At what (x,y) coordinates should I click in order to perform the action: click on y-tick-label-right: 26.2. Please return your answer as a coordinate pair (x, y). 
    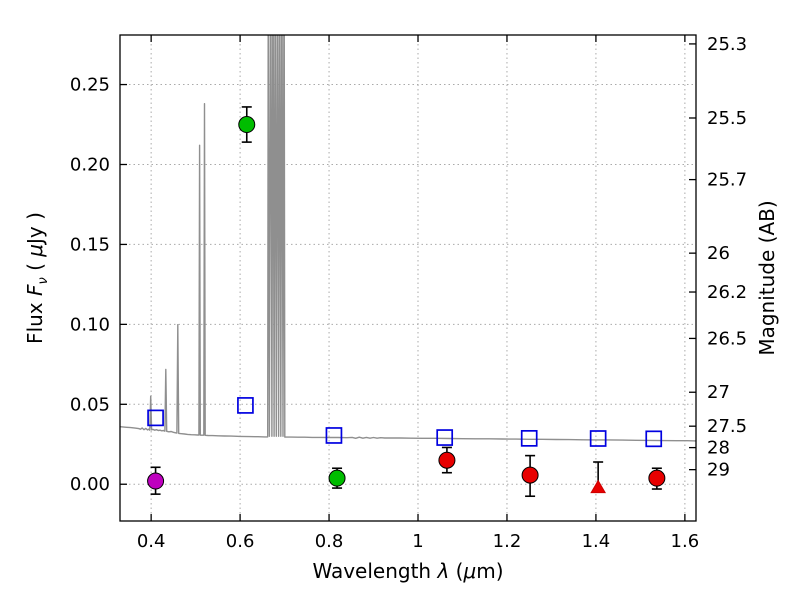
    Looking at the image, I should click on (727, 292).